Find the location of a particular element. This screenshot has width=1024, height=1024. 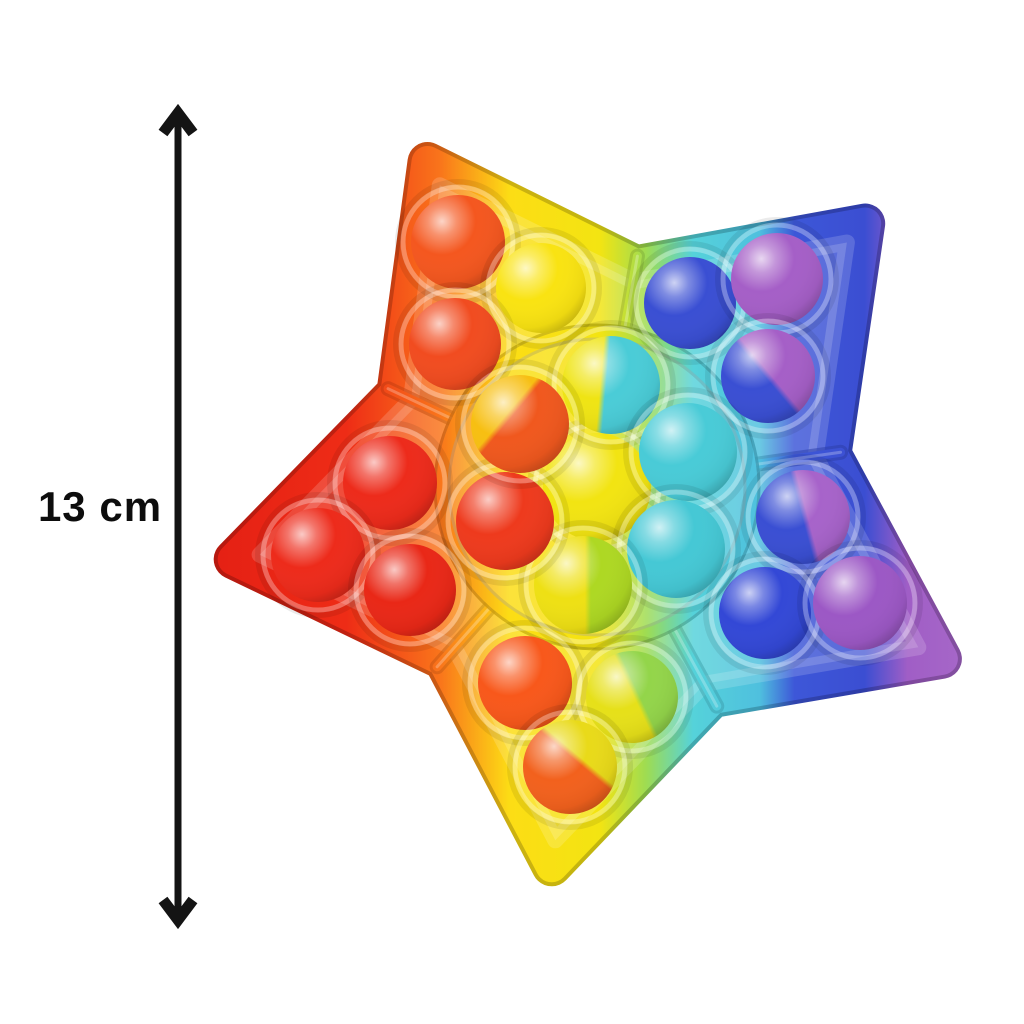

dimension-arrowhead-down-icon is located at coordinates (178, 913).